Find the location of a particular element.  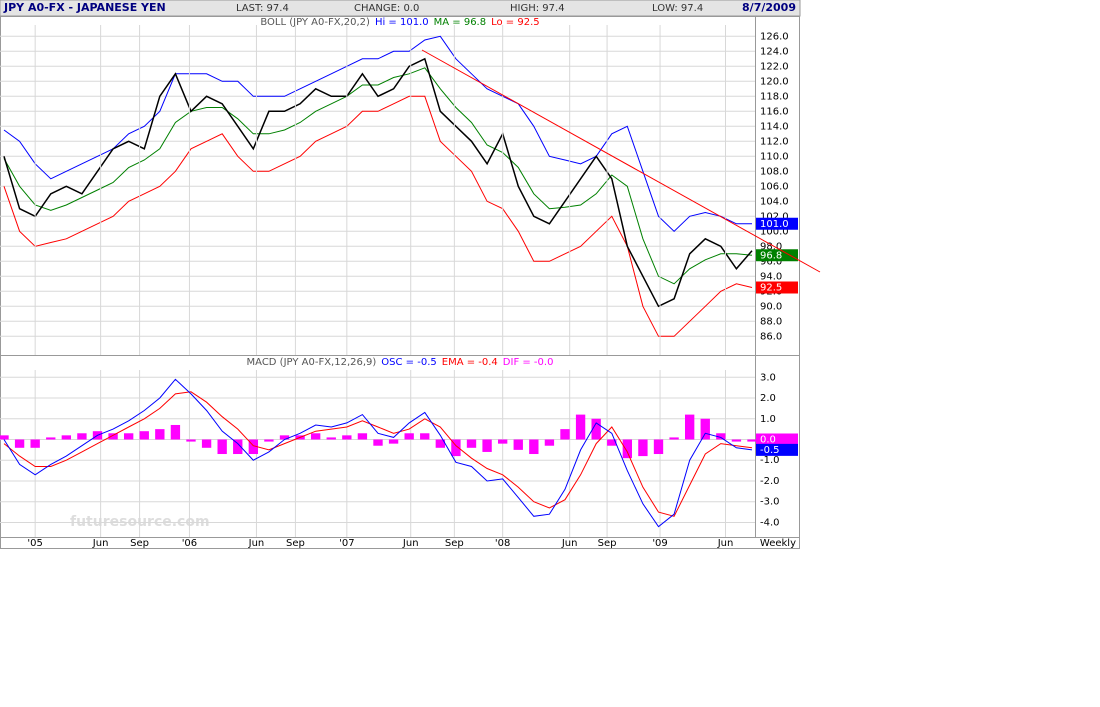

y-tick-label: 2.0 is located at coordinates (768, 398).